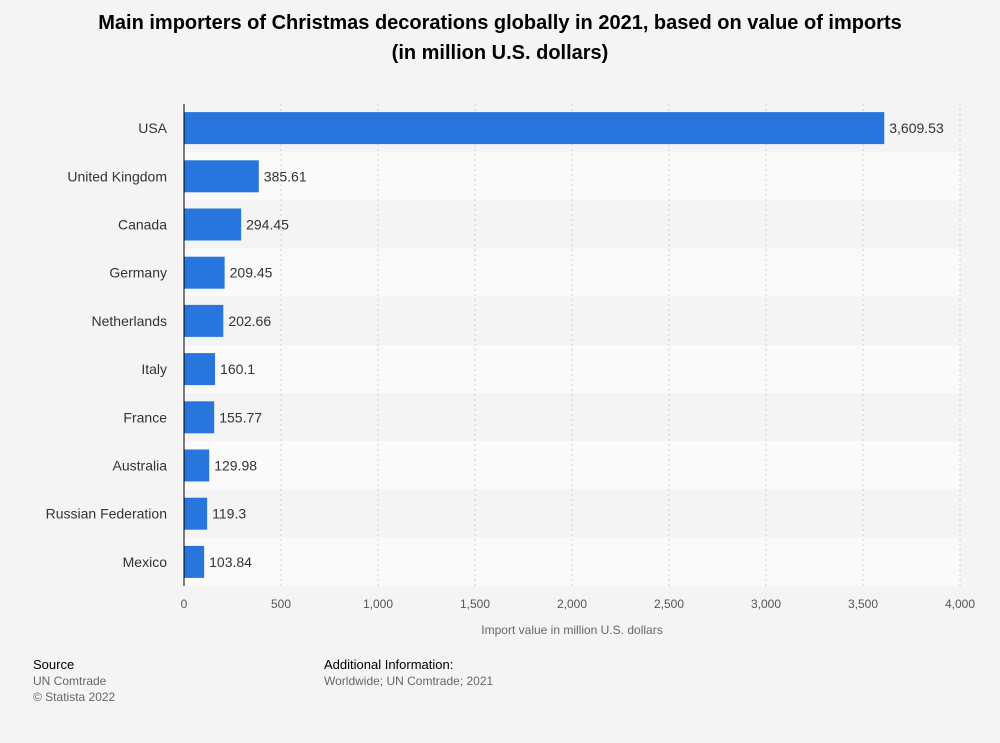 This screenshot has height=743, width=1000. Describe the element at coordinates (145, 417) in the screenshot. I see `category-label: France` at that location.